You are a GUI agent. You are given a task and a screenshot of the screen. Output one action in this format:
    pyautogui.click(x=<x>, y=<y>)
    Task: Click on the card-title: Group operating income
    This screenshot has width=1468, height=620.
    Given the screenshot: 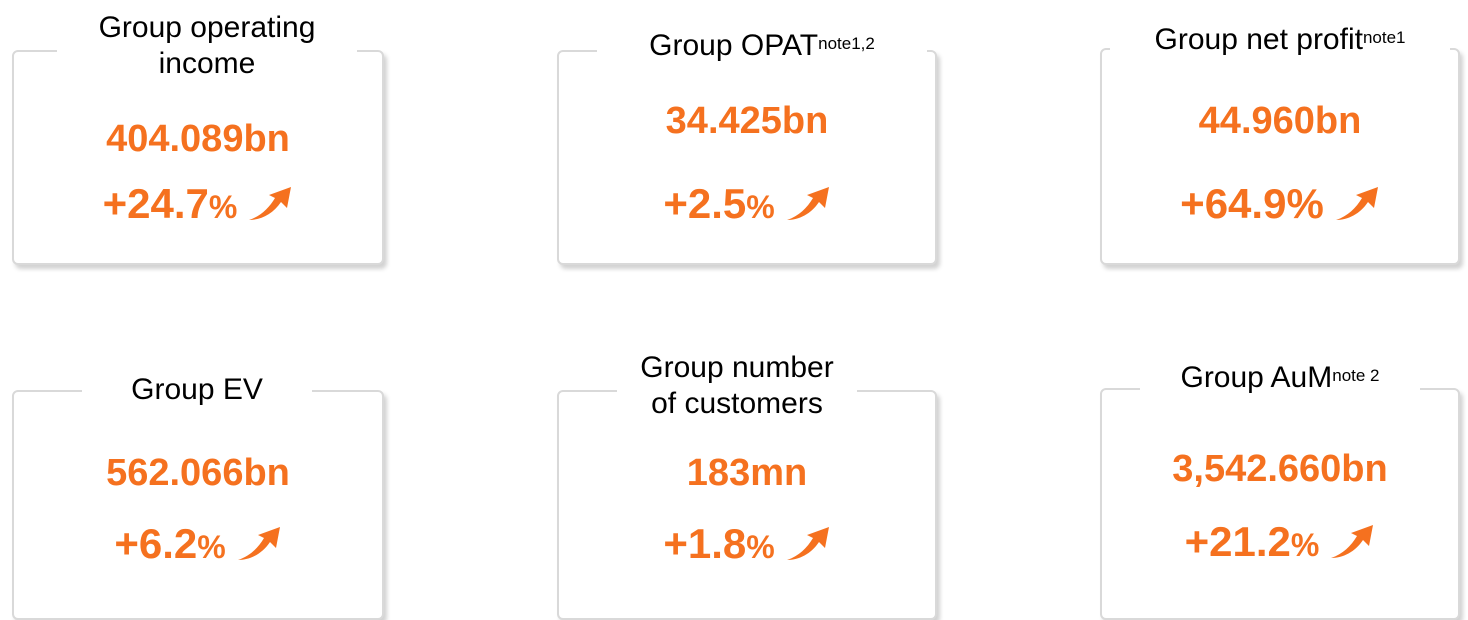 What is the action you would take?
    pyautogui.click(x=207, y=46)
    